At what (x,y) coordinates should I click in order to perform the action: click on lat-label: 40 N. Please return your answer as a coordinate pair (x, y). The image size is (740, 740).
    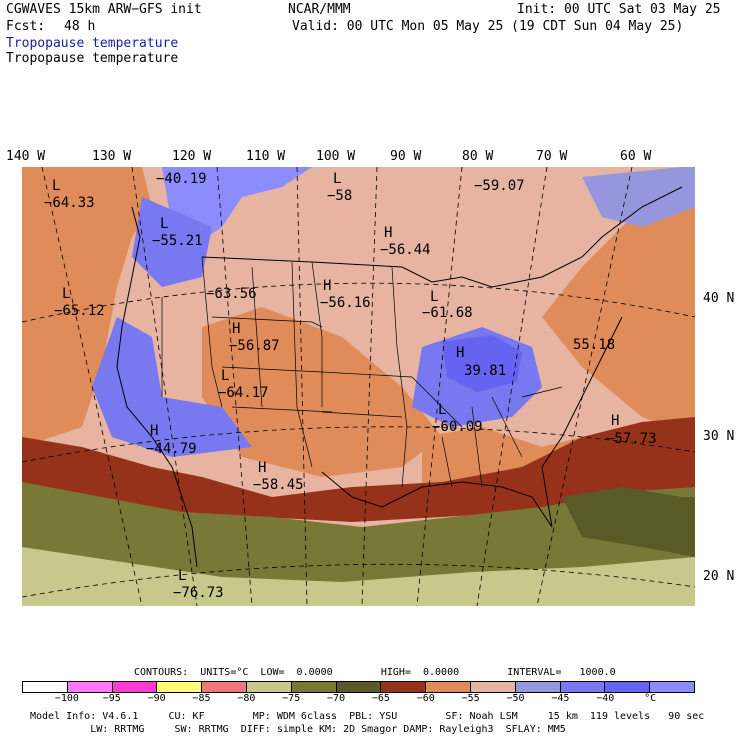
    Looking at the image, I should click on (719, 298).